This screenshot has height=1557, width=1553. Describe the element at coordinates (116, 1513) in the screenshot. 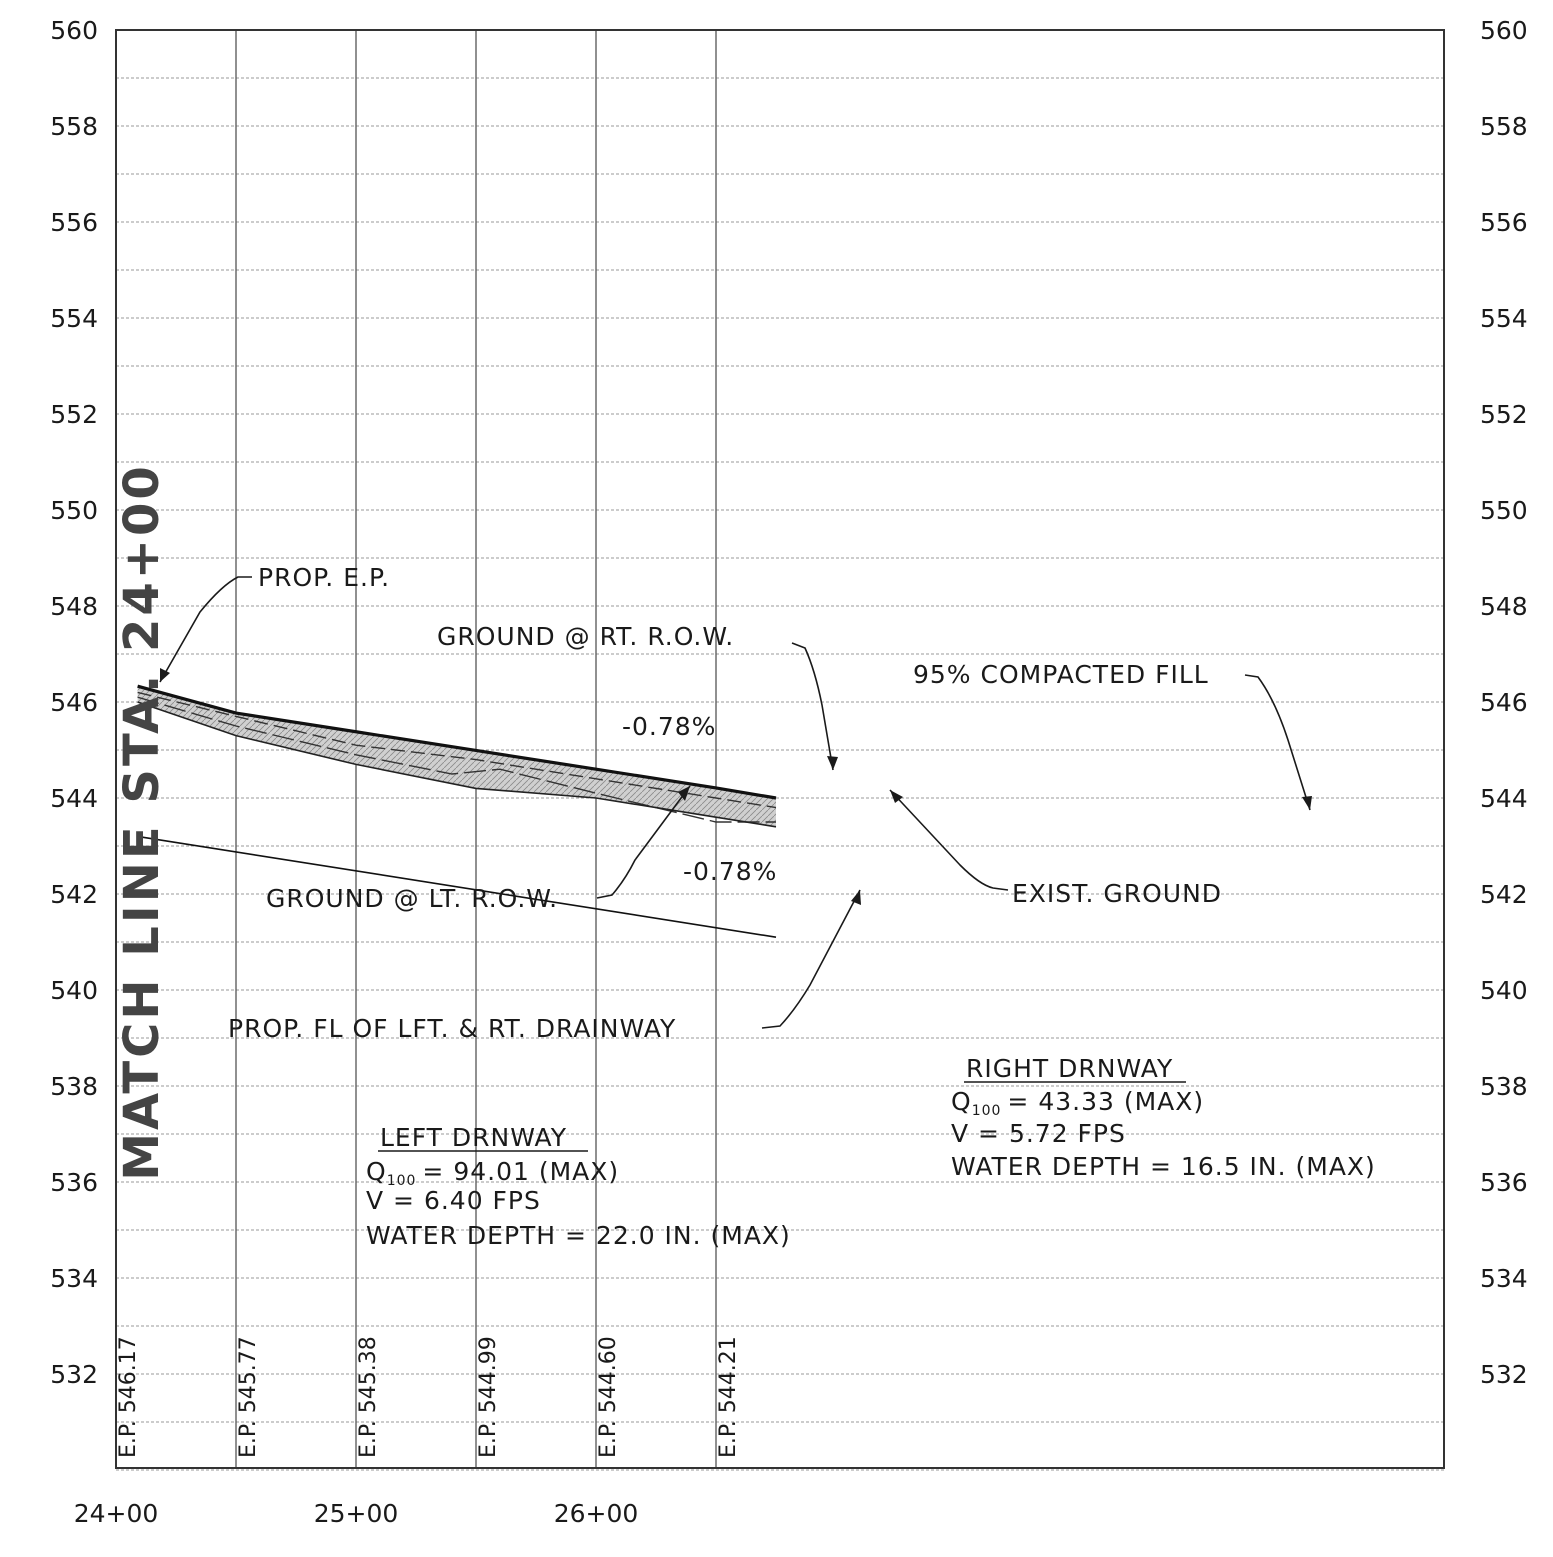

I see `x-tick-label: 24+00` at that location.